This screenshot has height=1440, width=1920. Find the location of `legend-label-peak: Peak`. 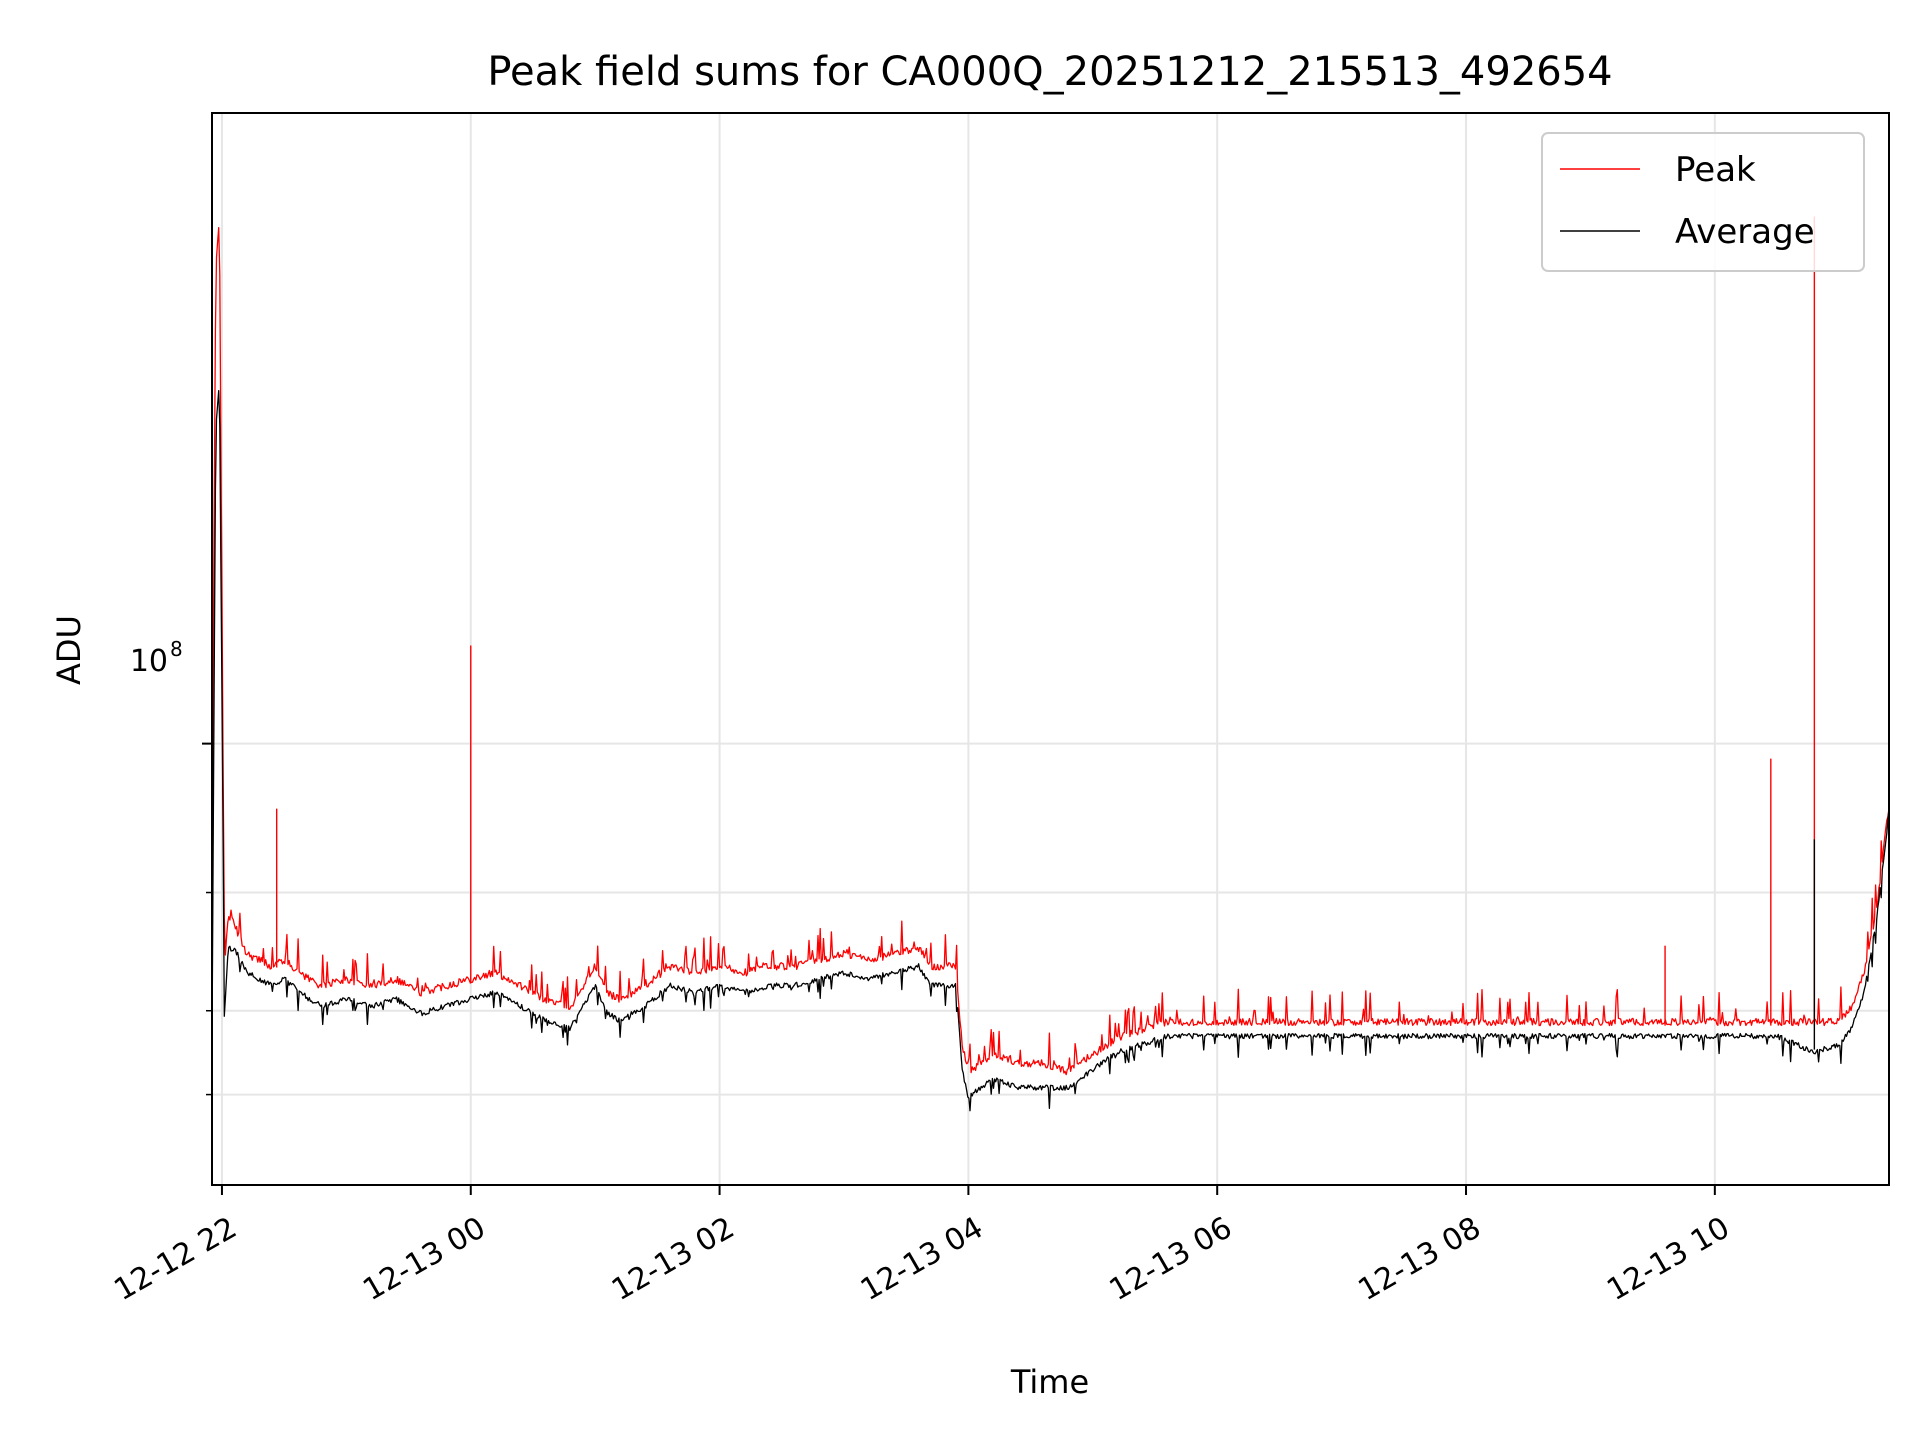

legend-label-peak: Peak is located at coordinates (1715, 170).